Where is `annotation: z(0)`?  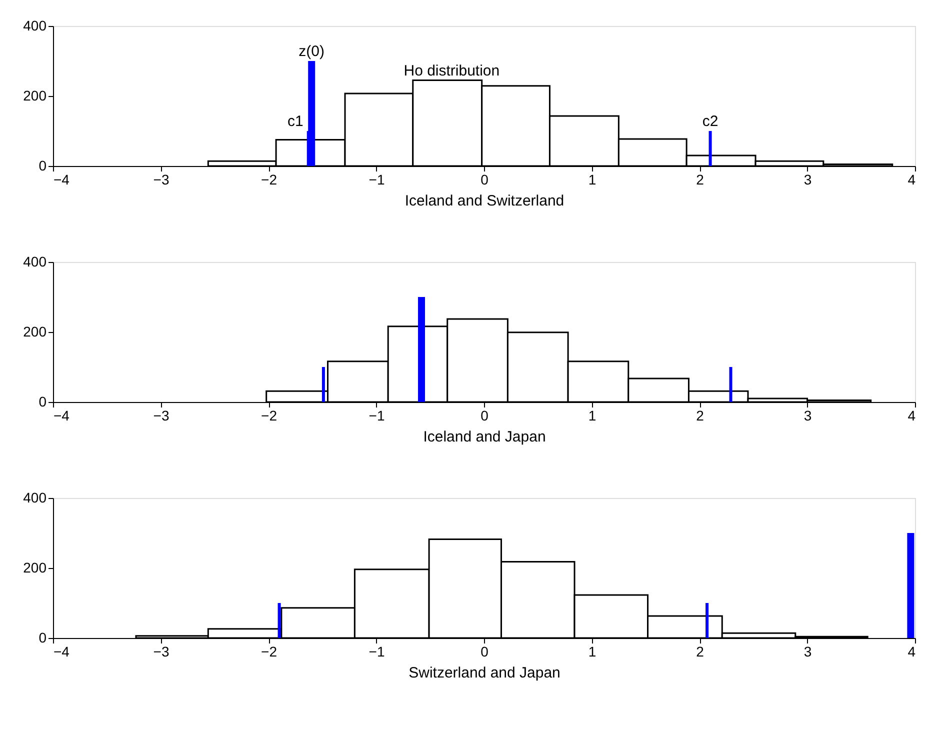
annotation: z(0) is located at coordinates (311, 51).